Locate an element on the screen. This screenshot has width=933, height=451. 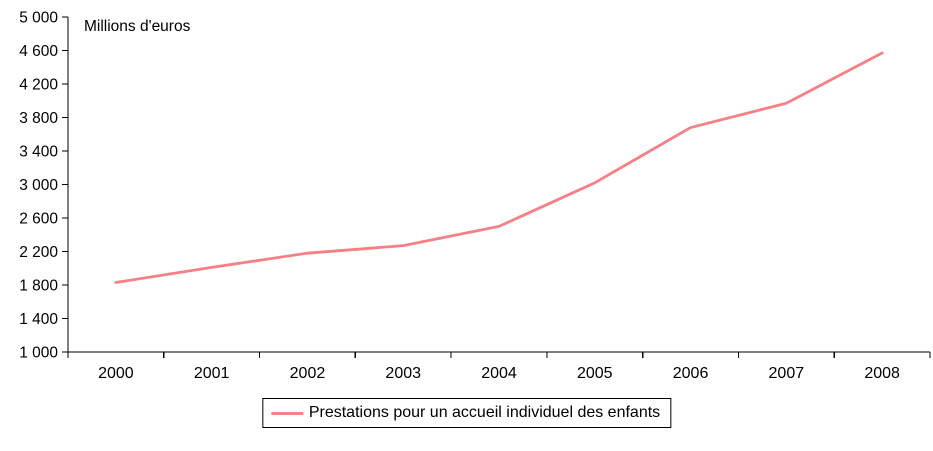
x-tick-label: 2001 is located at coordinates (212, 373).